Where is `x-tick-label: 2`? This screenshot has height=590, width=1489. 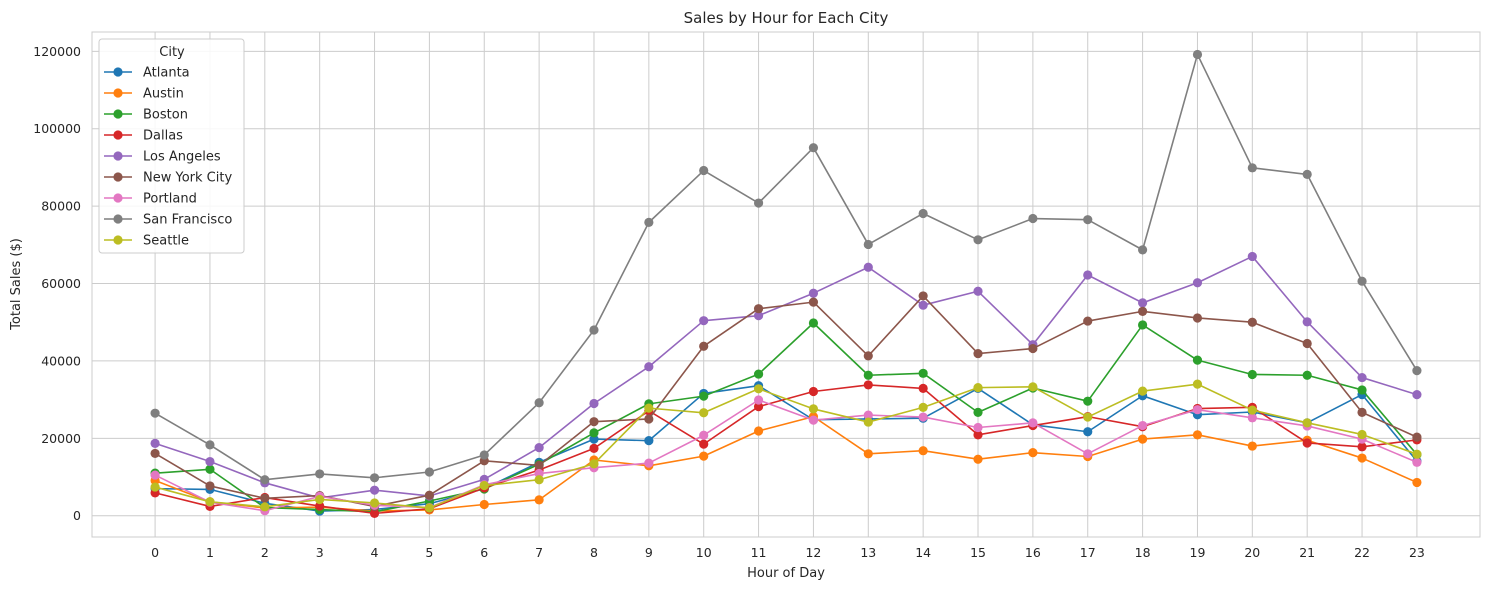 x-tick-label: 2 is located at coordinates (265, 552).